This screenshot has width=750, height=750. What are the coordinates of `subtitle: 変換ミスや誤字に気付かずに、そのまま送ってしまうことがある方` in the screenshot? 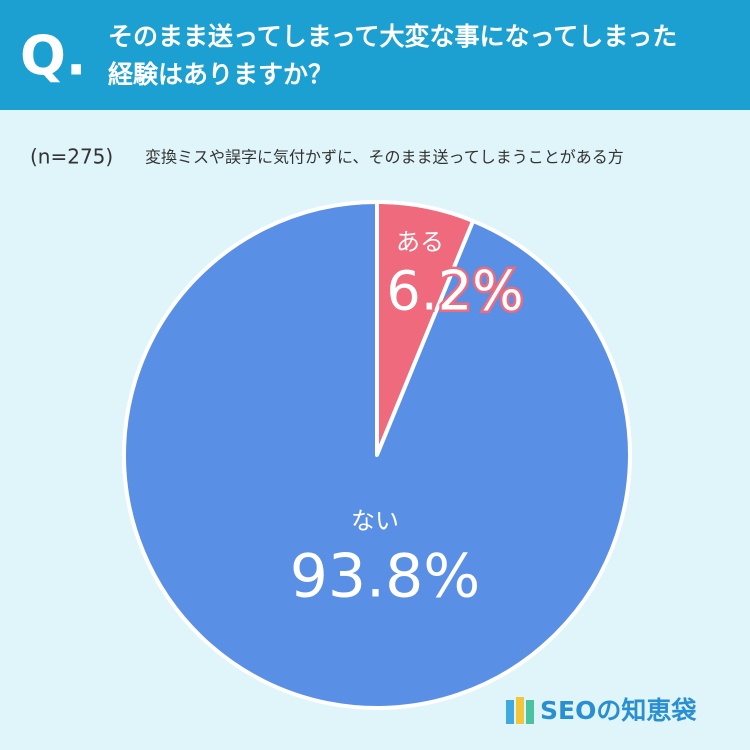 It's located at (384, 157).